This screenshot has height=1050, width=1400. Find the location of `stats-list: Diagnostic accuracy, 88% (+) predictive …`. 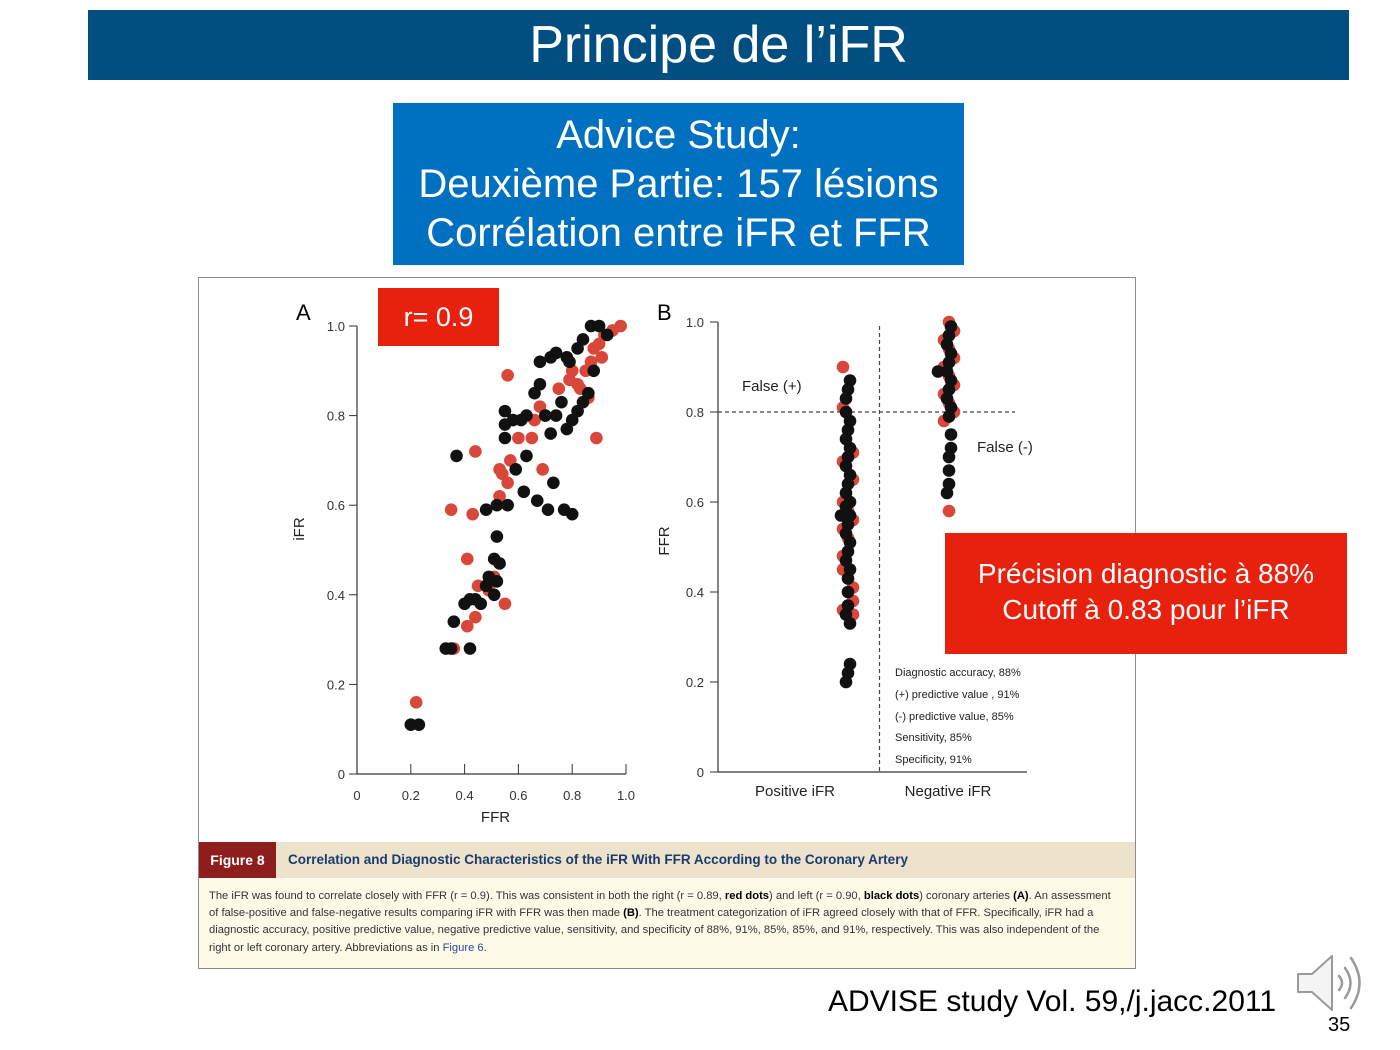

stats-list: Diagnostic accuracy, 88% (+) predictive … is located at coordinates (958, 716).